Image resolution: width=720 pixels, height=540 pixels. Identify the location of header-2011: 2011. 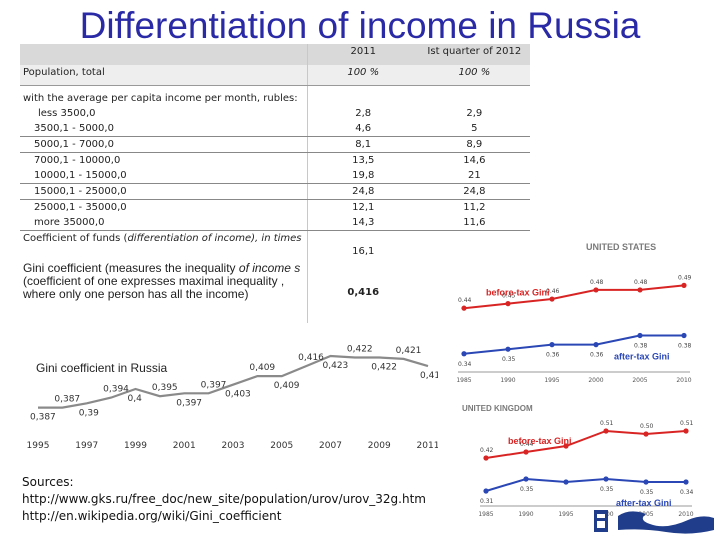
(363, 54).